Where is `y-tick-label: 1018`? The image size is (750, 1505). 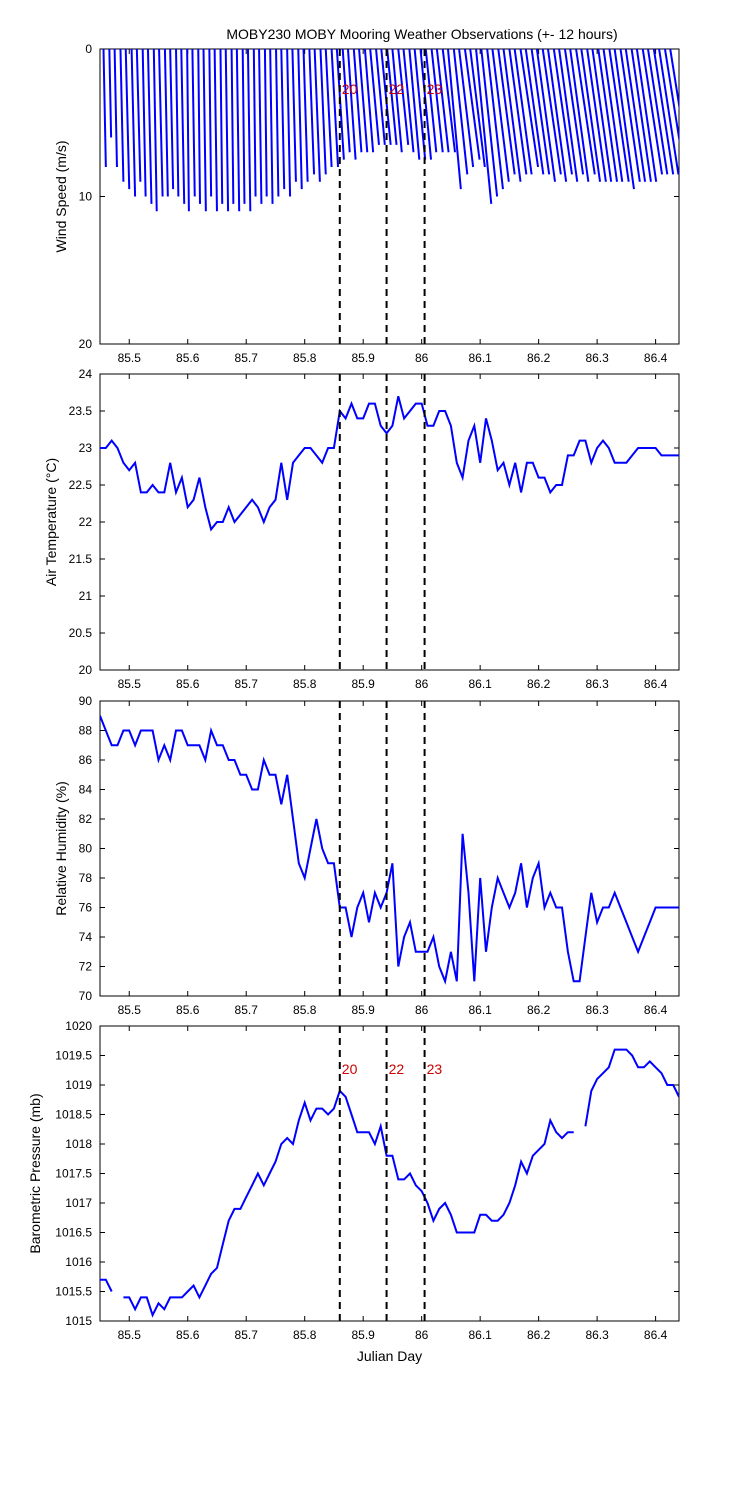
y-tick-label: 1018 is located at coordinates (78, 1144).